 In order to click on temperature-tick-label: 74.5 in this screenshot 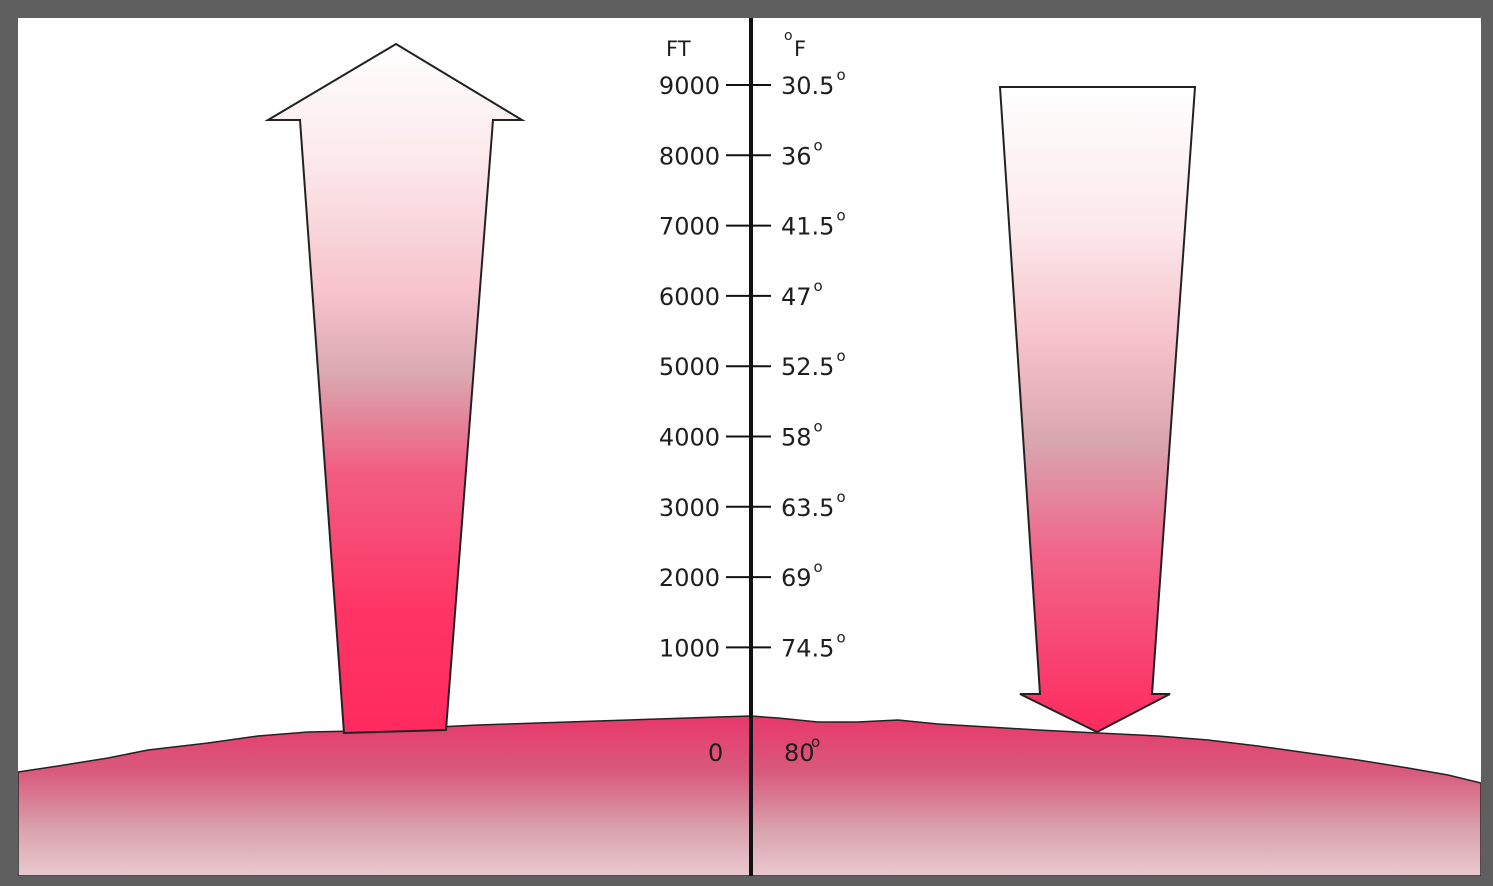, I will do `click(807, 648)`.